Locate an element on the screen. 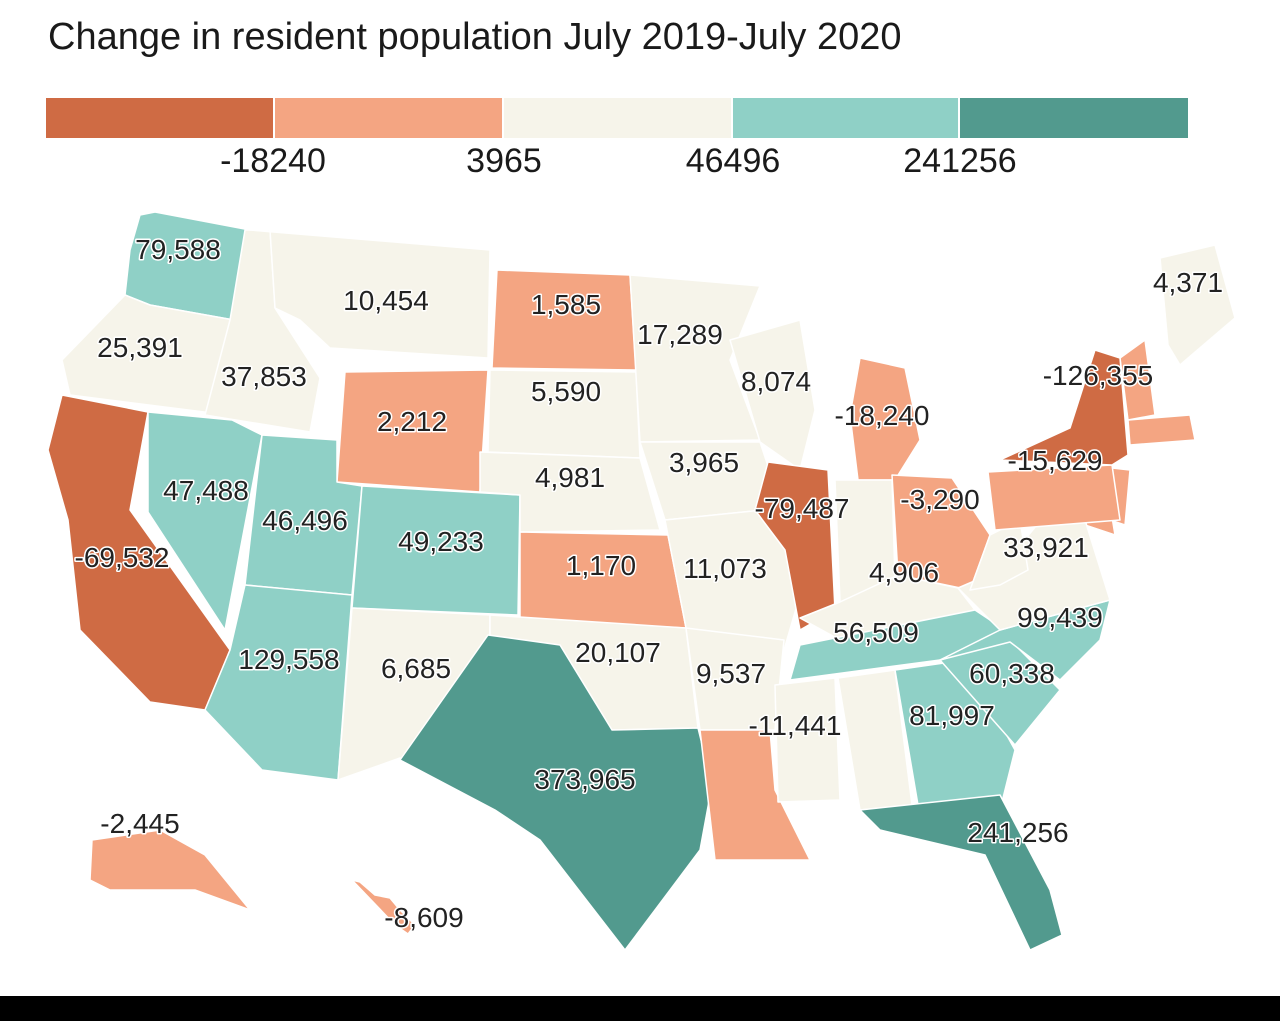  state-shape-minnesota is located at coordinates (695, 358).